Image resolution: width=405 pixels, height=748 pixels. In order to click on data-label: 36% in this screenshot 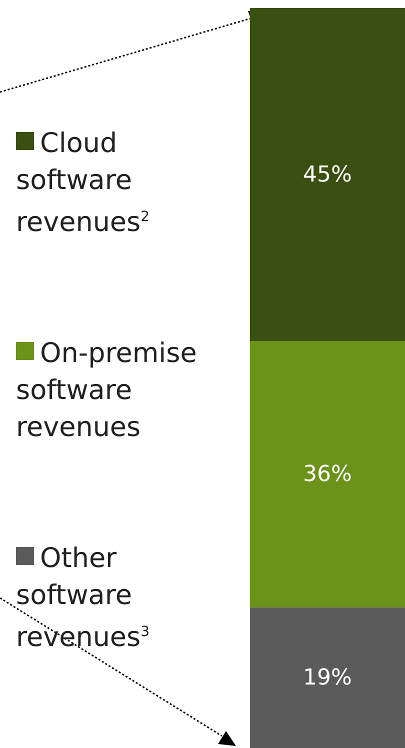, I will do `click(327, 475)`.